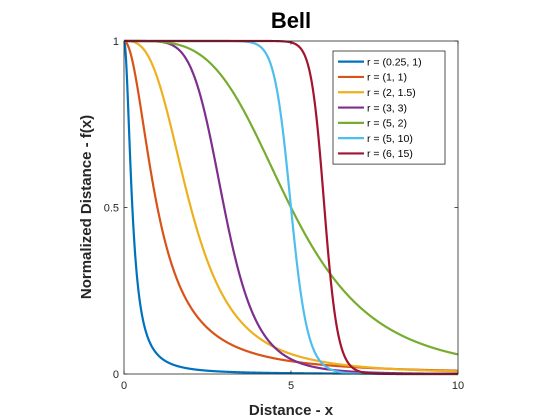  What do you see at coordinates (390, 154) in the screenshot?
I see `legend-entry-7: r = (6, 15)` at bounding box center [390, 154].